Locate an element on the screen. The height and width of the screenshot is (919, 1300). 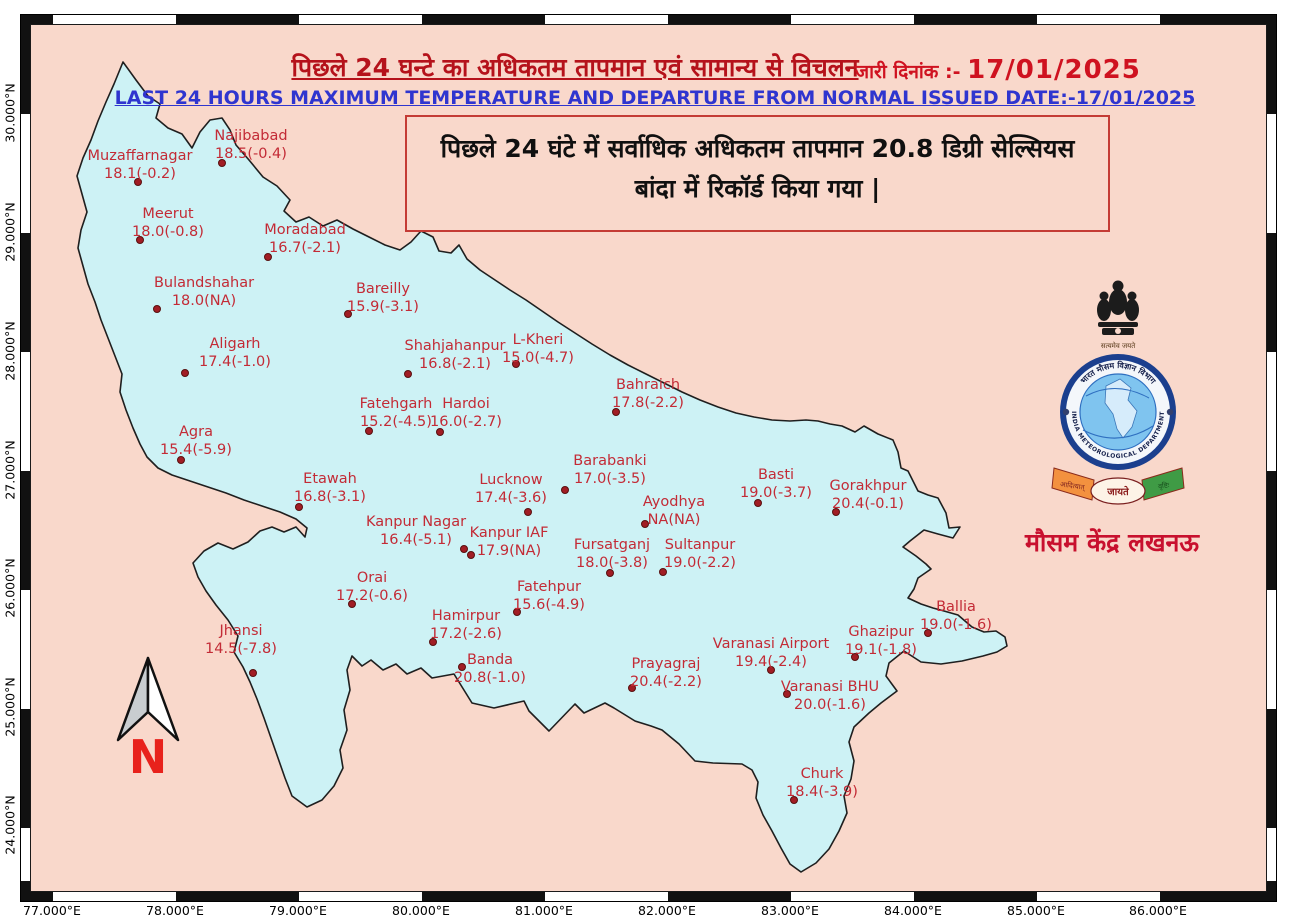
station-temperature: 16.7(-2.1) is located at coordinates (305, 248).